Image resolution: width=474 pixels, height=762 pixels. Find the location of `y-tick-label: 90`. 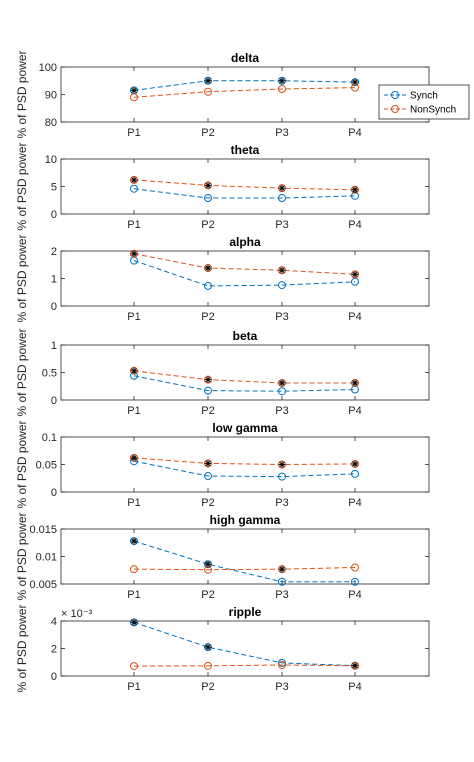

y-tick-label: 90 is located at coordinates (51, 96).